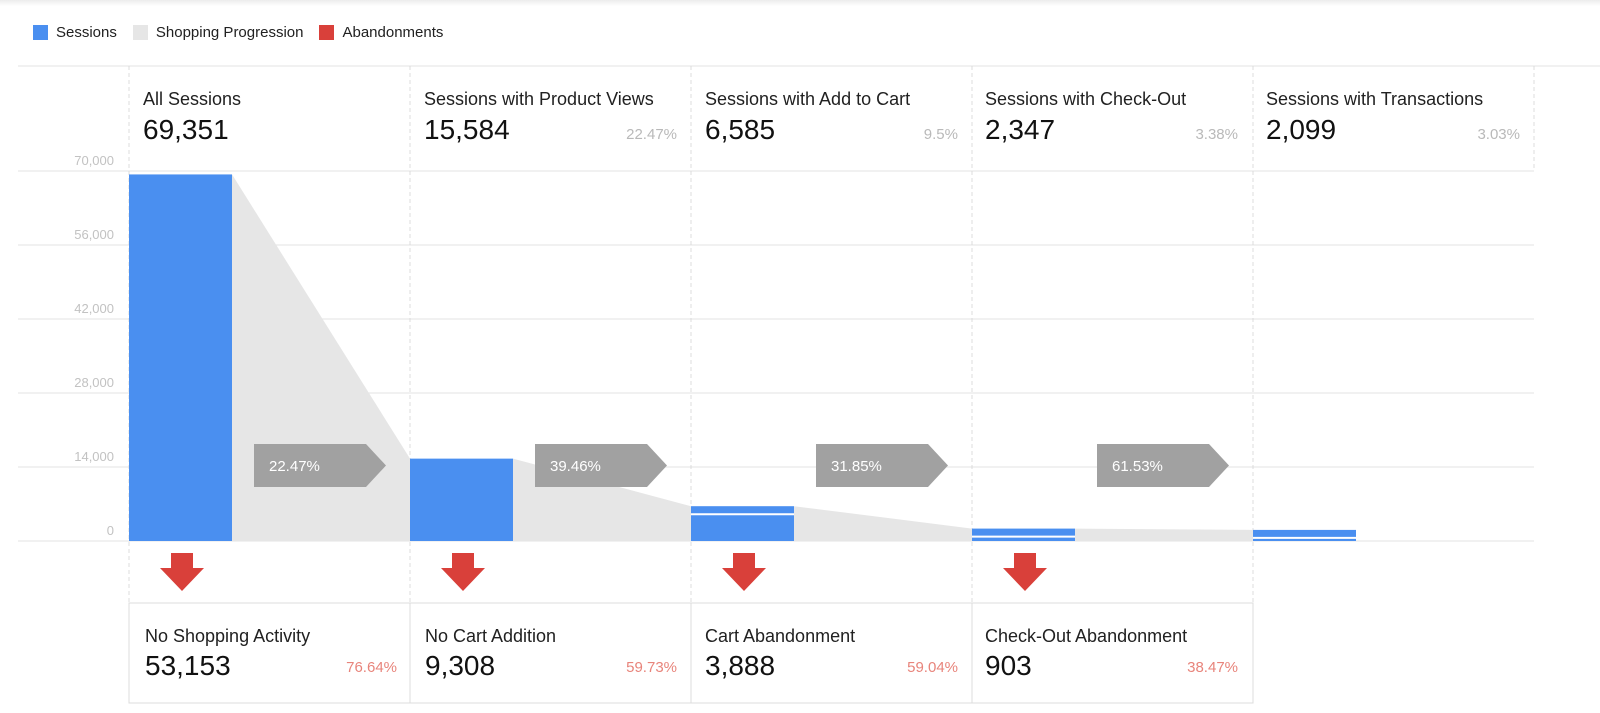  Describe the element at coordinates (94, 160) in the screenshot. I see `y-tick-label: 70,000` at that location.